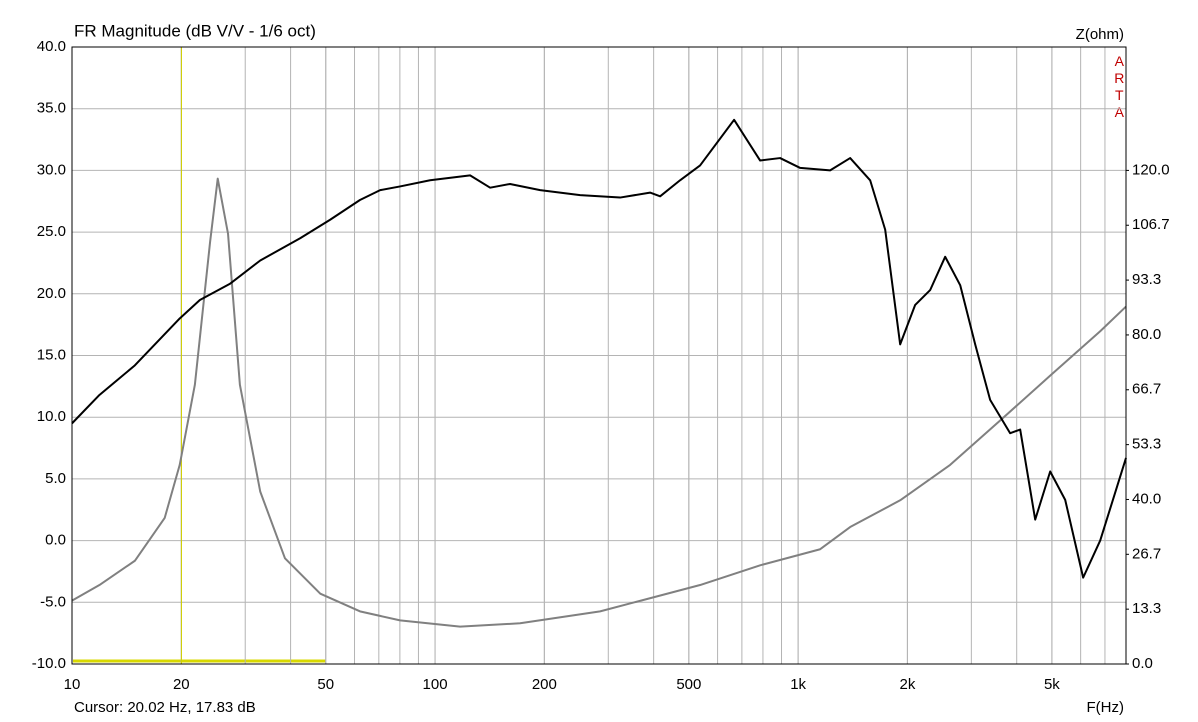  What do you see at coordinates (181, 684) in the screenshot?
I see `x-tick-label: 20` at bounding box center [181, 684].